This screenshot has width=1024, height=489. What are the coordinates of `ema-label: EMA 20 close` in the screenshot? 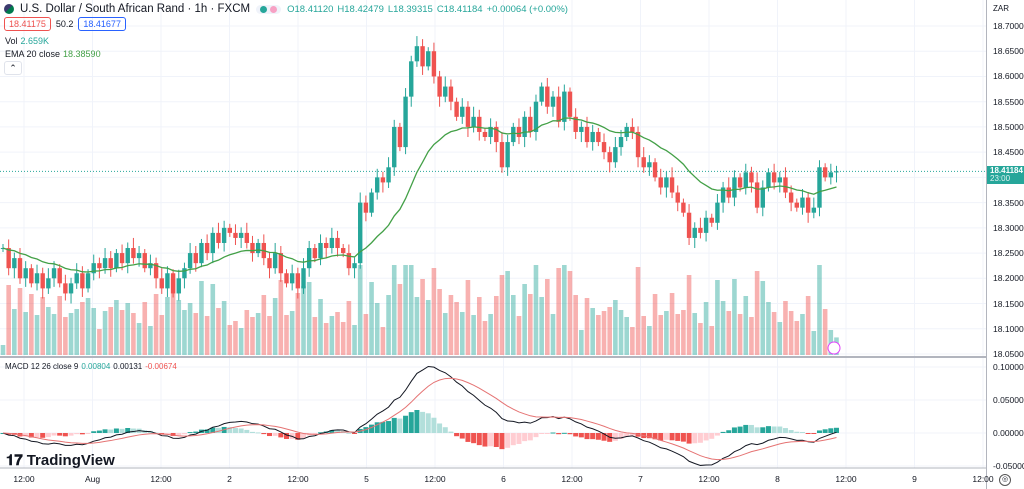 It's located at (33, 54).